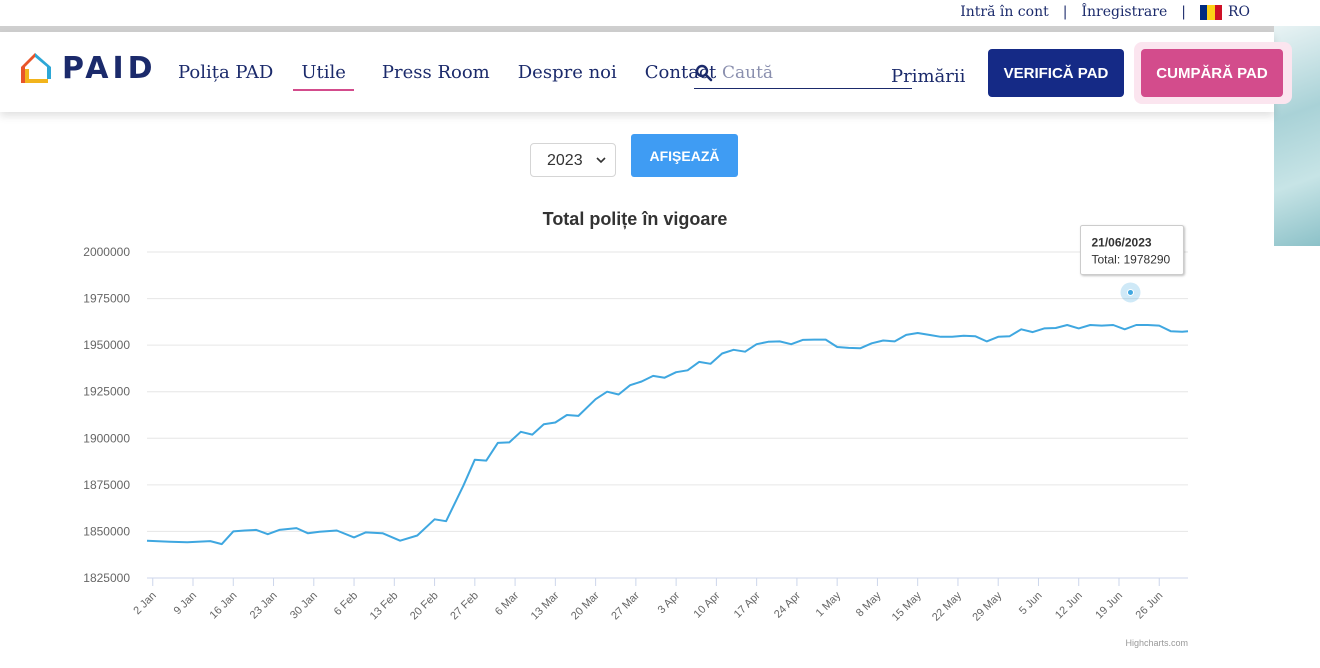 The height and width of the screenshot is (668, 1320). What do you see at coordinates (601, 160) in the screenshot?
I see `chevron-down-icon` at bounding box center [601, 160].